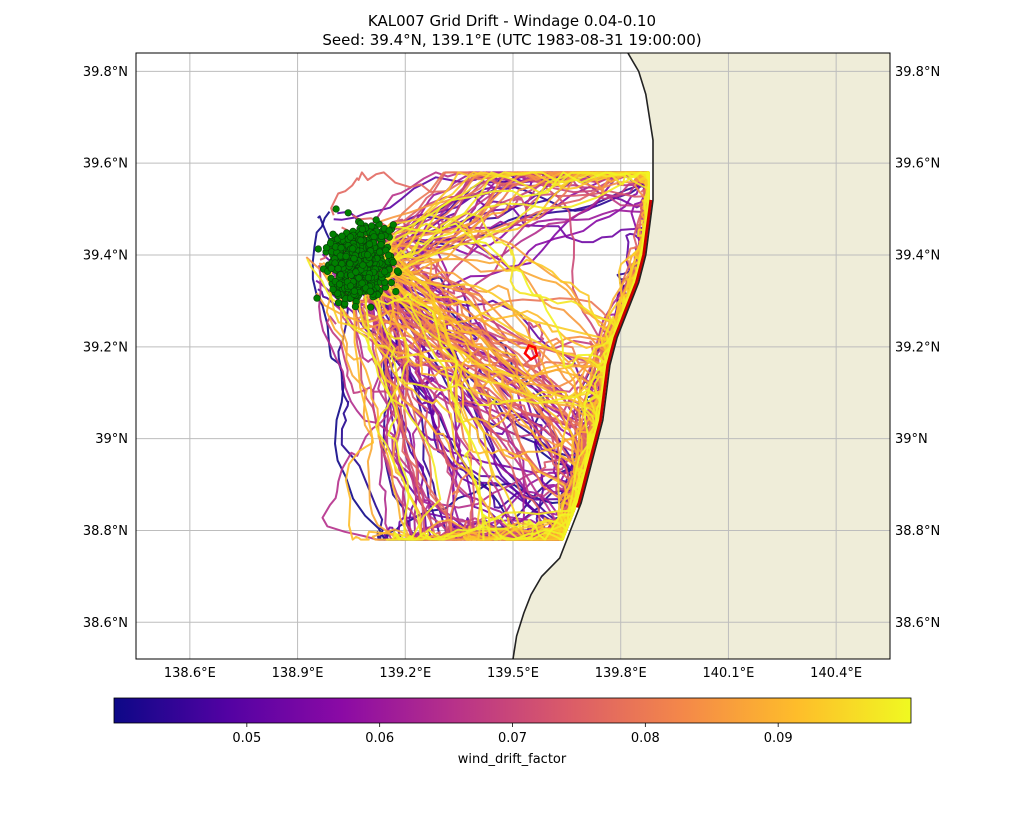  I want to click on colorbar-tick-label: 0.06, so click(379, 738).